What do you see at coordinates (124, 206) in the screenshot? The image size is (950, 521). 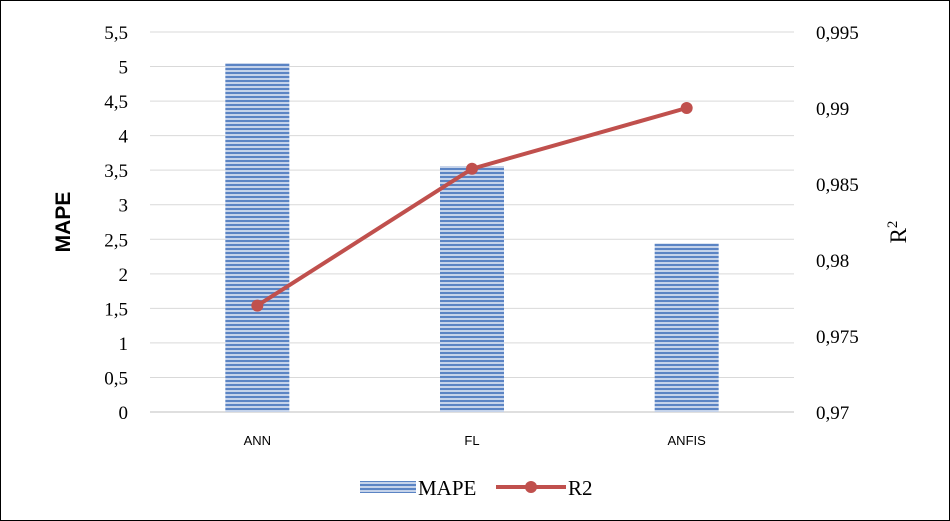 I see `left-tick-label: 3` at bounding box center [124, 206].